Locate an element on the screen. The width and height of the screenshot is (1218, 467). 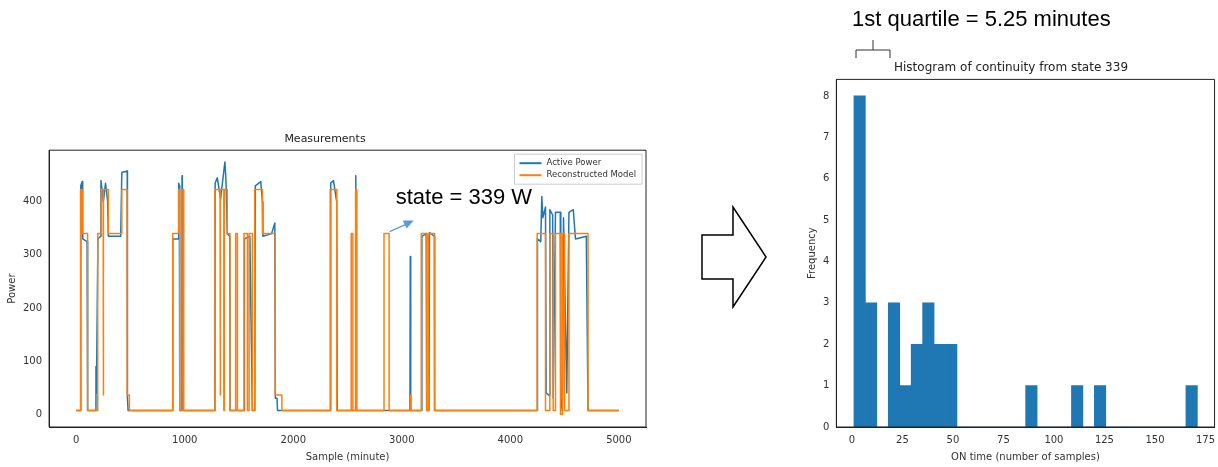
x-tick-label: 125 is located at coordinates (1104, 439).